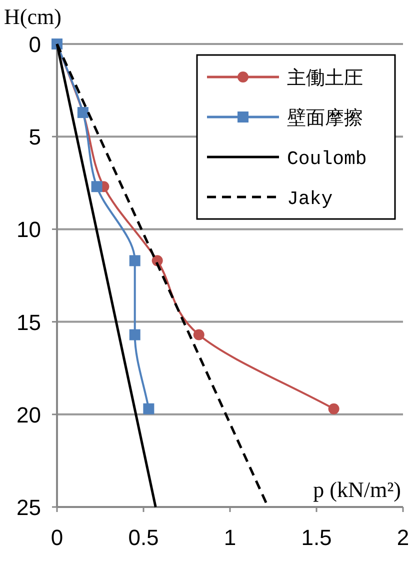  What do you see at coordinates (357, 489) in the screenshot?
I see `x-axis-title: p (kN/m²)` at bounding box center [357, 489].